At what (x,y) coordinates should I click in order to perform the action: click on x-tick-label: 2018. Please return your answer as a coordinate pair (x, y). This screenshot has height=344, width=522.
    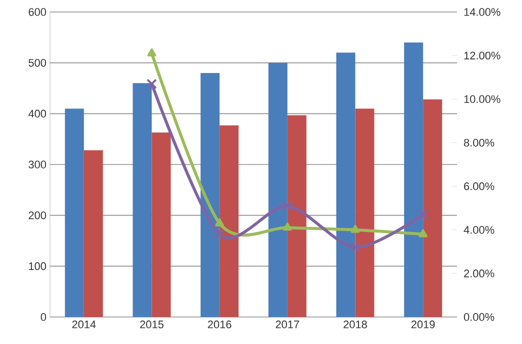
    Looking at the image, I should click on (355, 324).